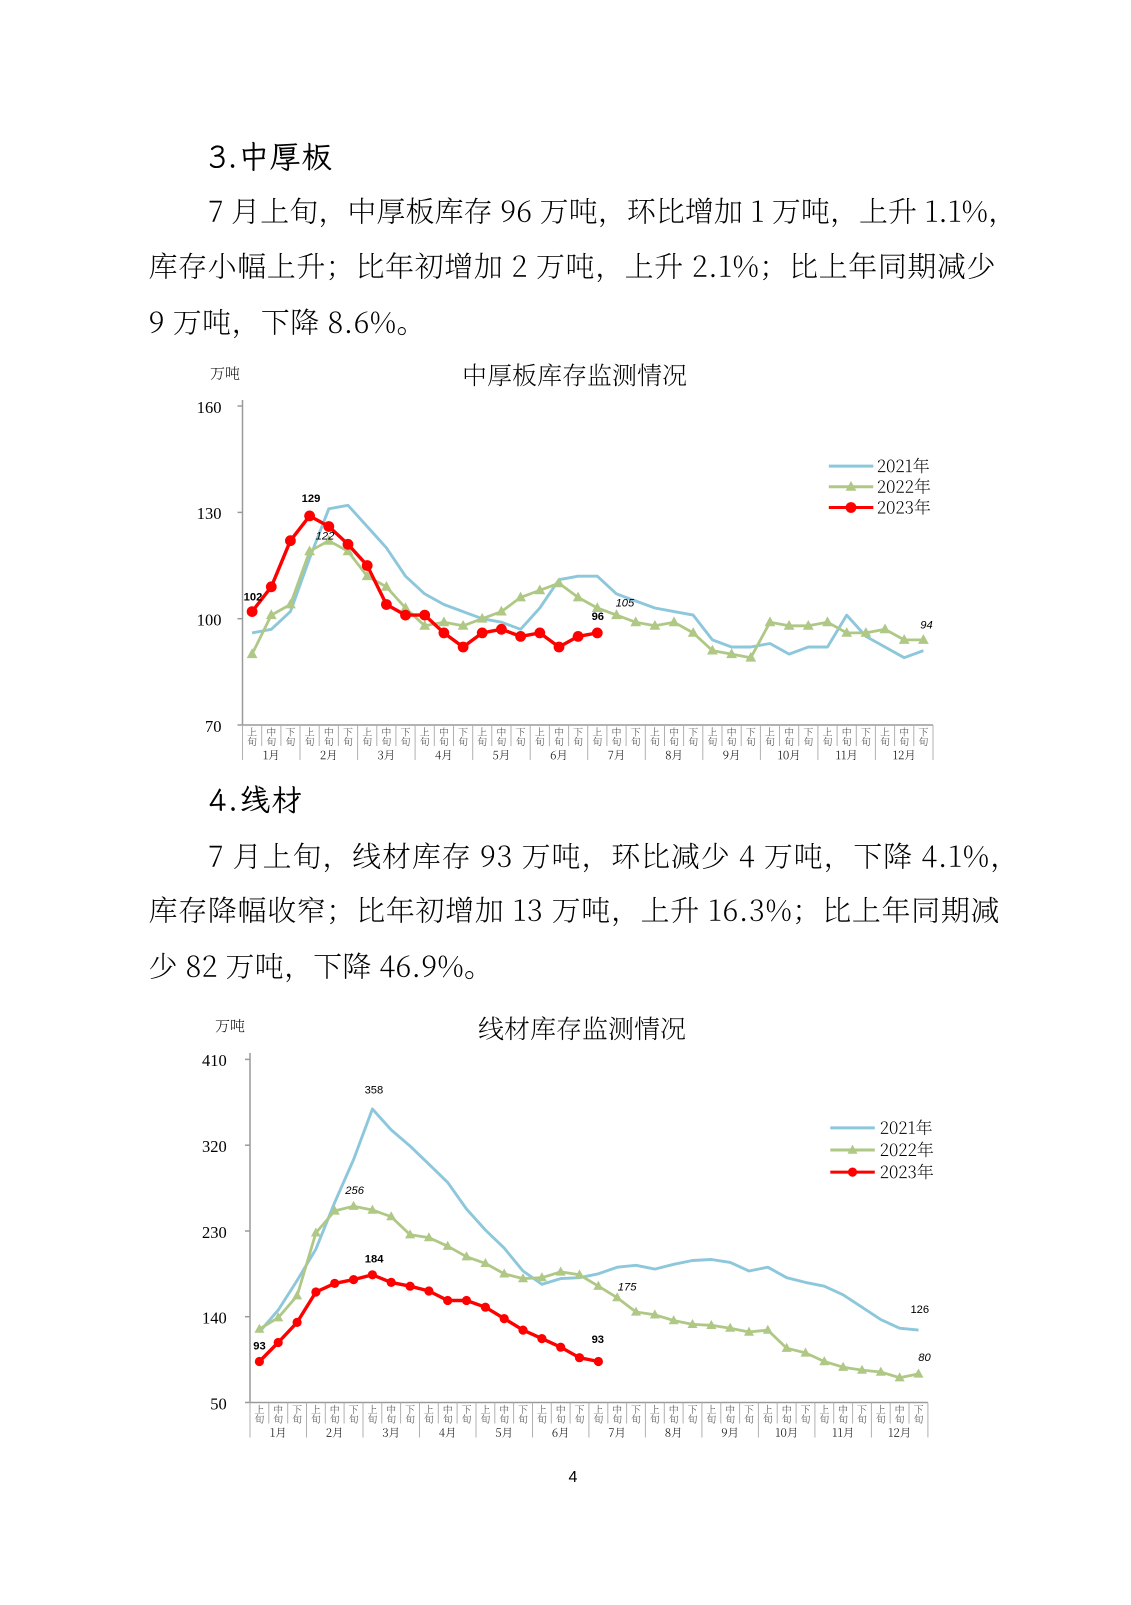  What do you see at coordinates (374, 1260) in the screenshot?
I see `svg-text: 184` at bounding box center [374, 1260].